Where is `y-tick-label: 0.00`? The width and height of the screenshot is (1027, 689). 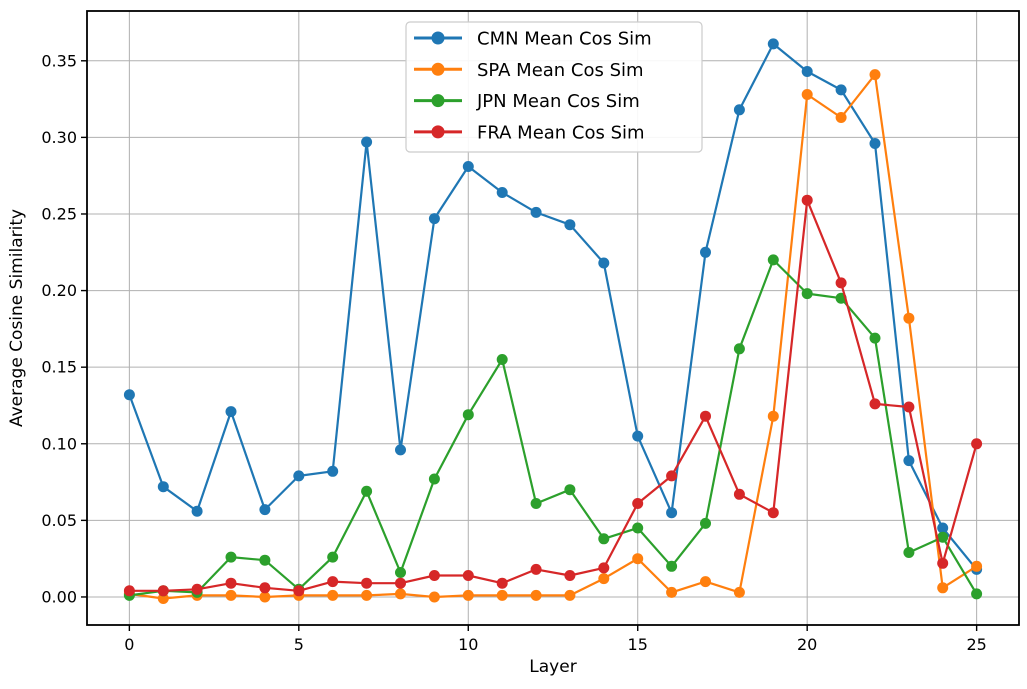 y-tick-label: 0.00 is located at coordinates (59, 596).